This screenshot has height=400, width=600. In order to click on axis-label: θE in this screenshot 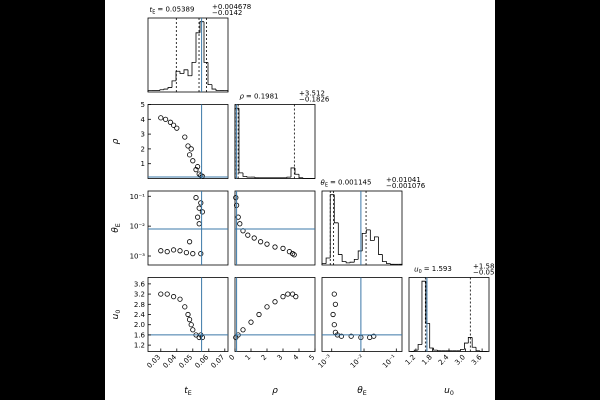, I will do `click(116, 228)`.